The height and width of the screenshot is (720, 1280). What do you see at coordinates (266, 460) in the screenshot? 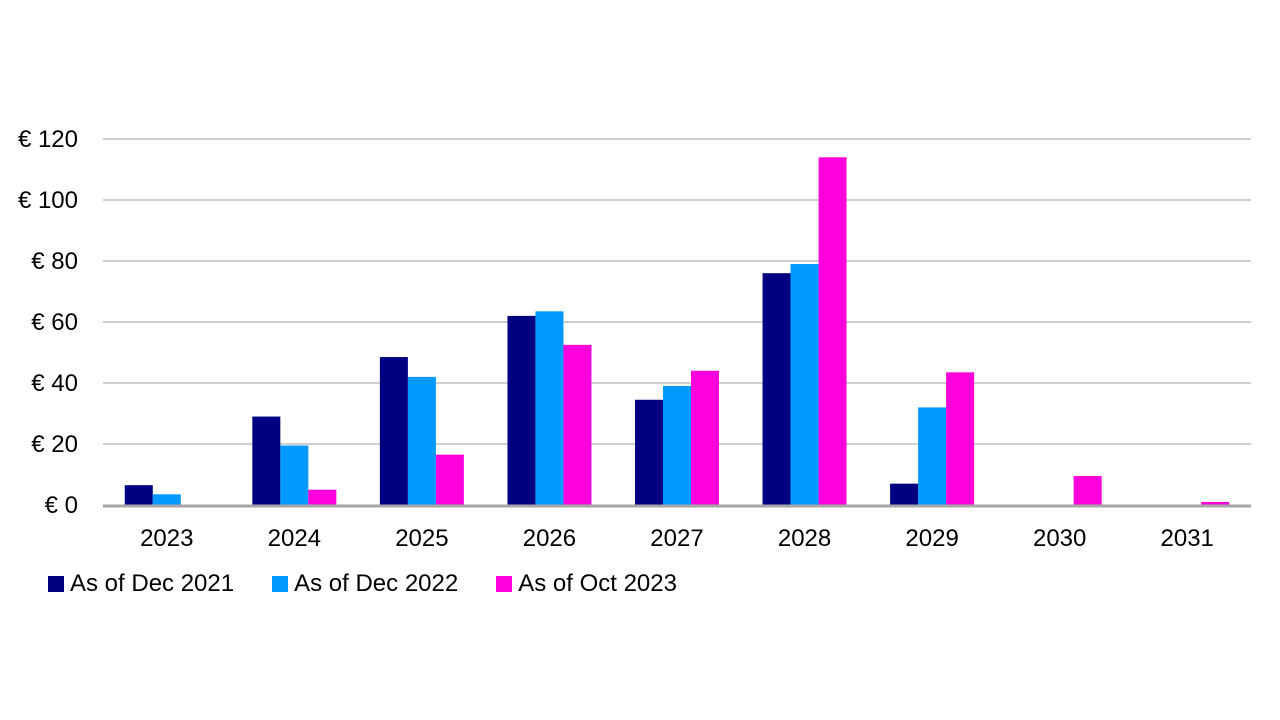
I see `bar-2024-as-of-dec-2021` at bounding box center [266, 460].